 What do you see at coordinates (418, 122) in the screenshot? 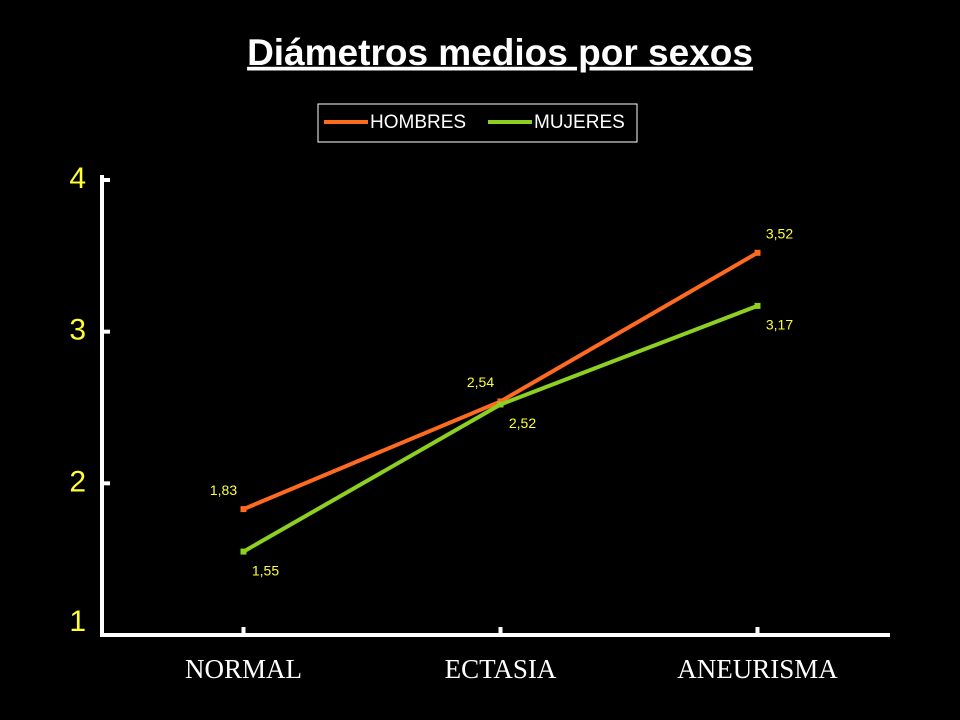
I see `legend-label: HOMBRES` at bounding box center [418, 122].